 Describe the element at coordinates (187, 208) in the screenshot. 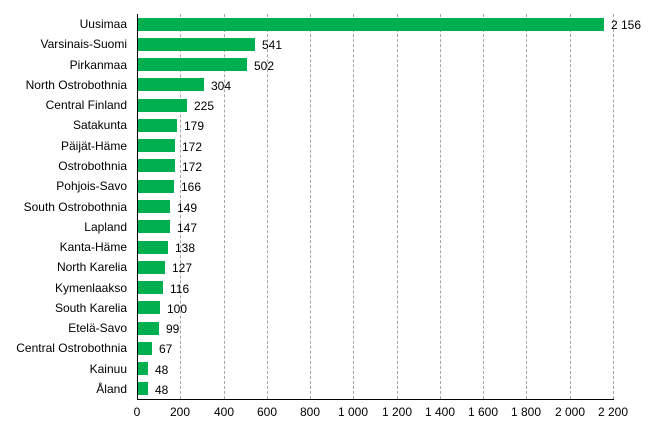

I see `value-label: 149` at that location.